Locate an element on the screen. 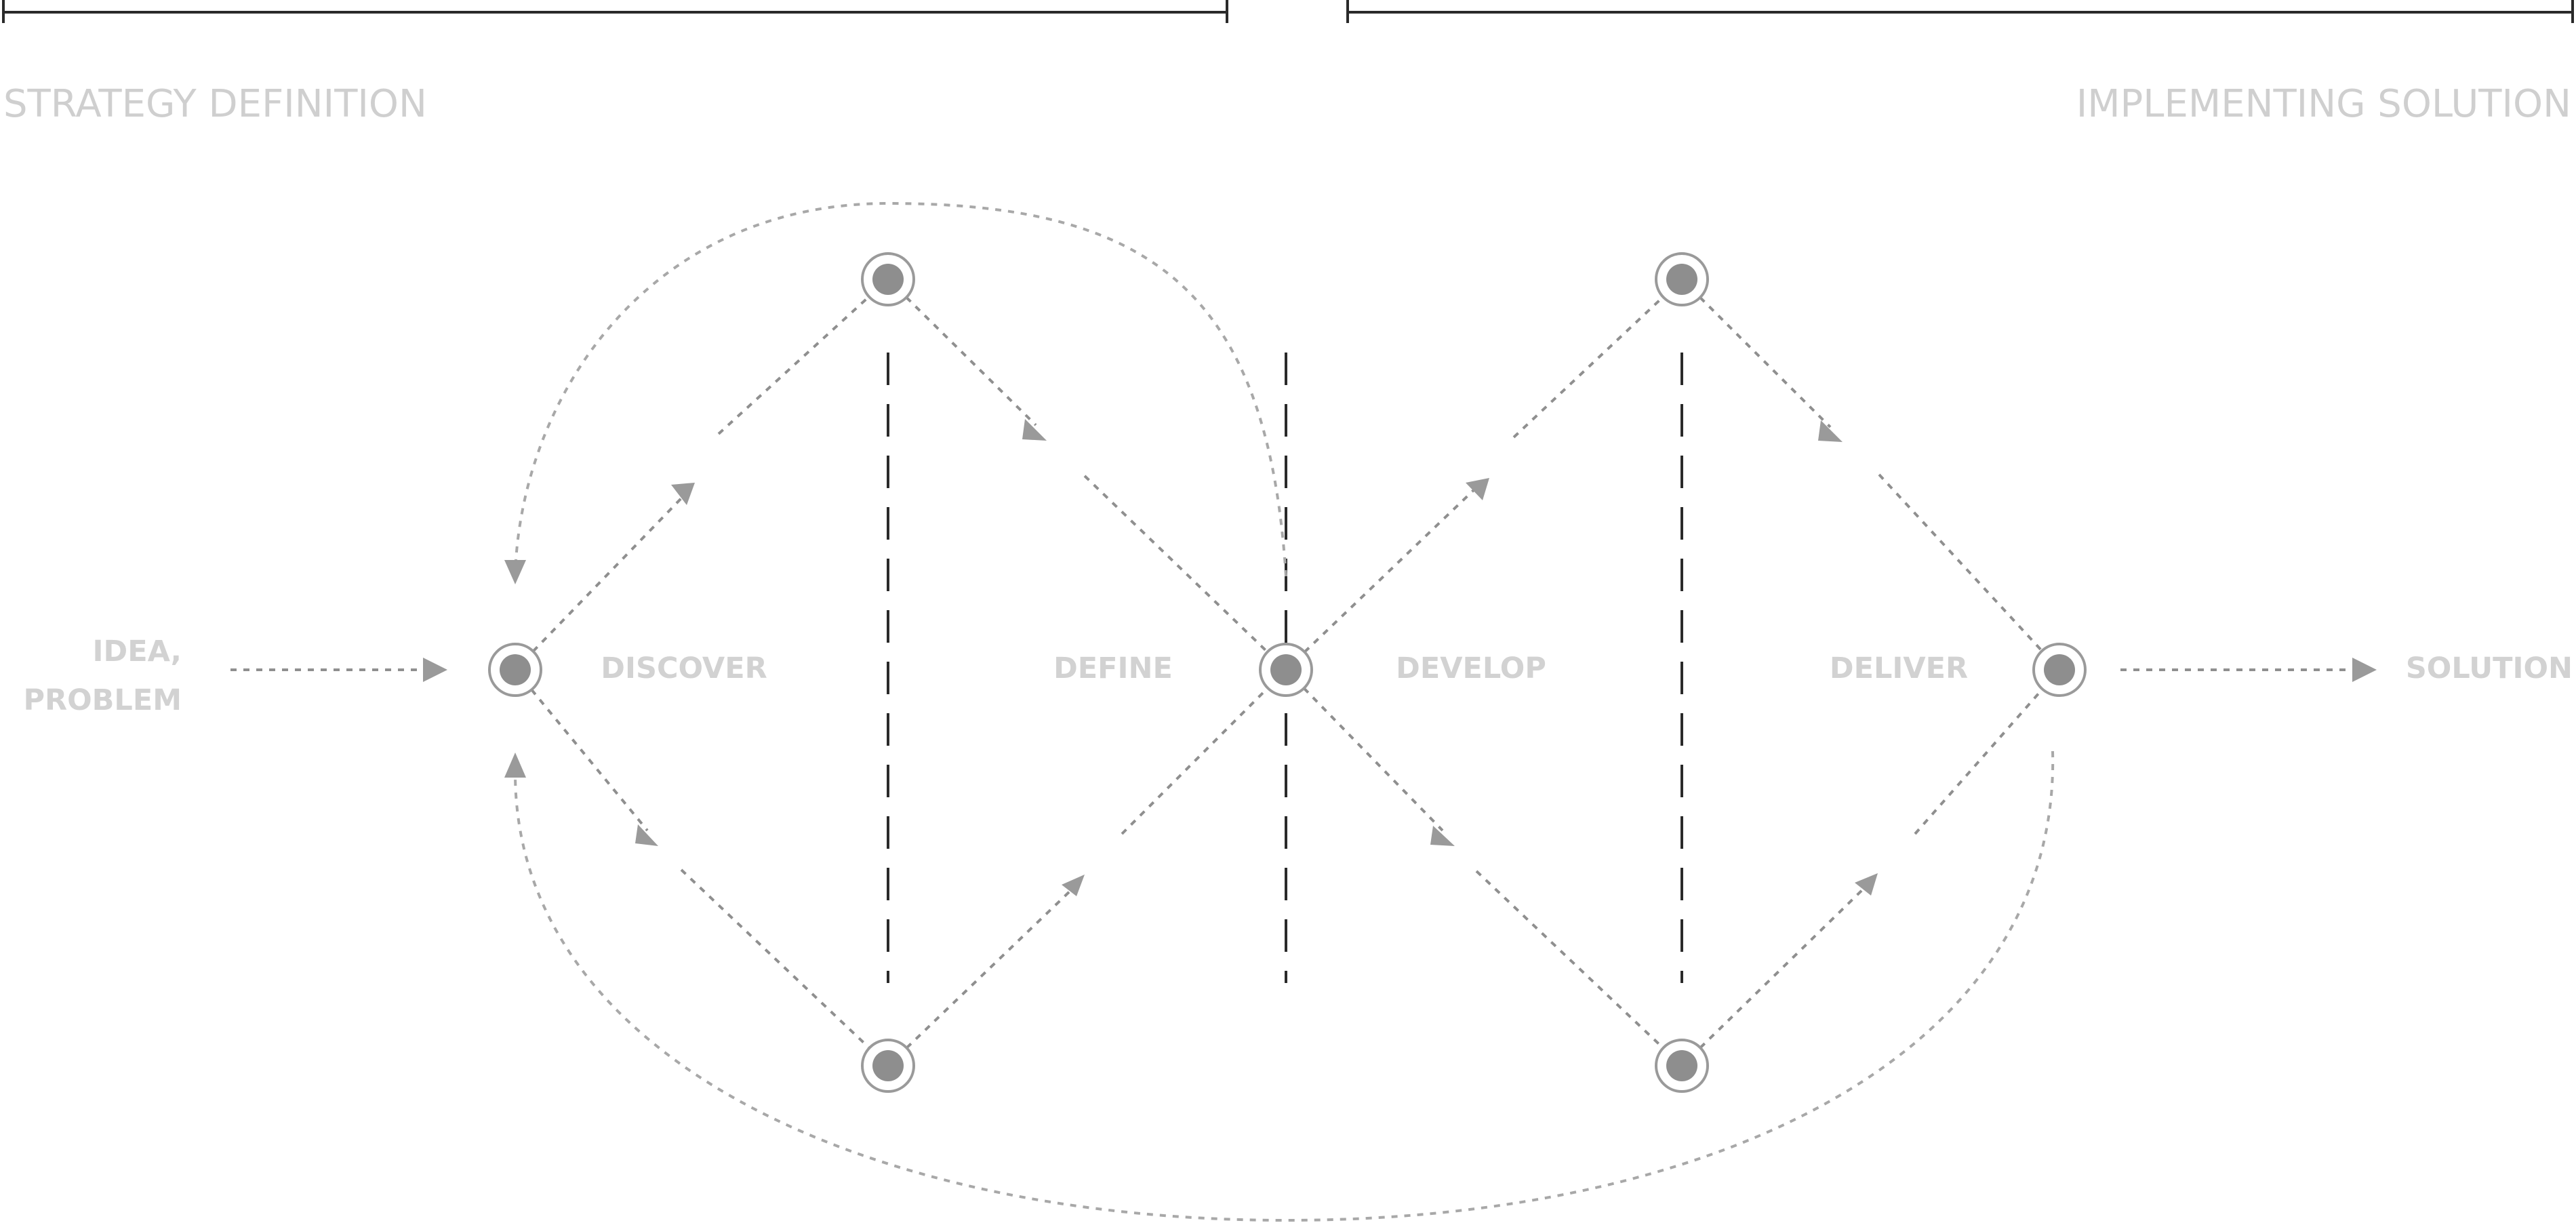 The image size is (2576, 1223). loop-arrowhead-top-icon is located at coordinates (515, 572).